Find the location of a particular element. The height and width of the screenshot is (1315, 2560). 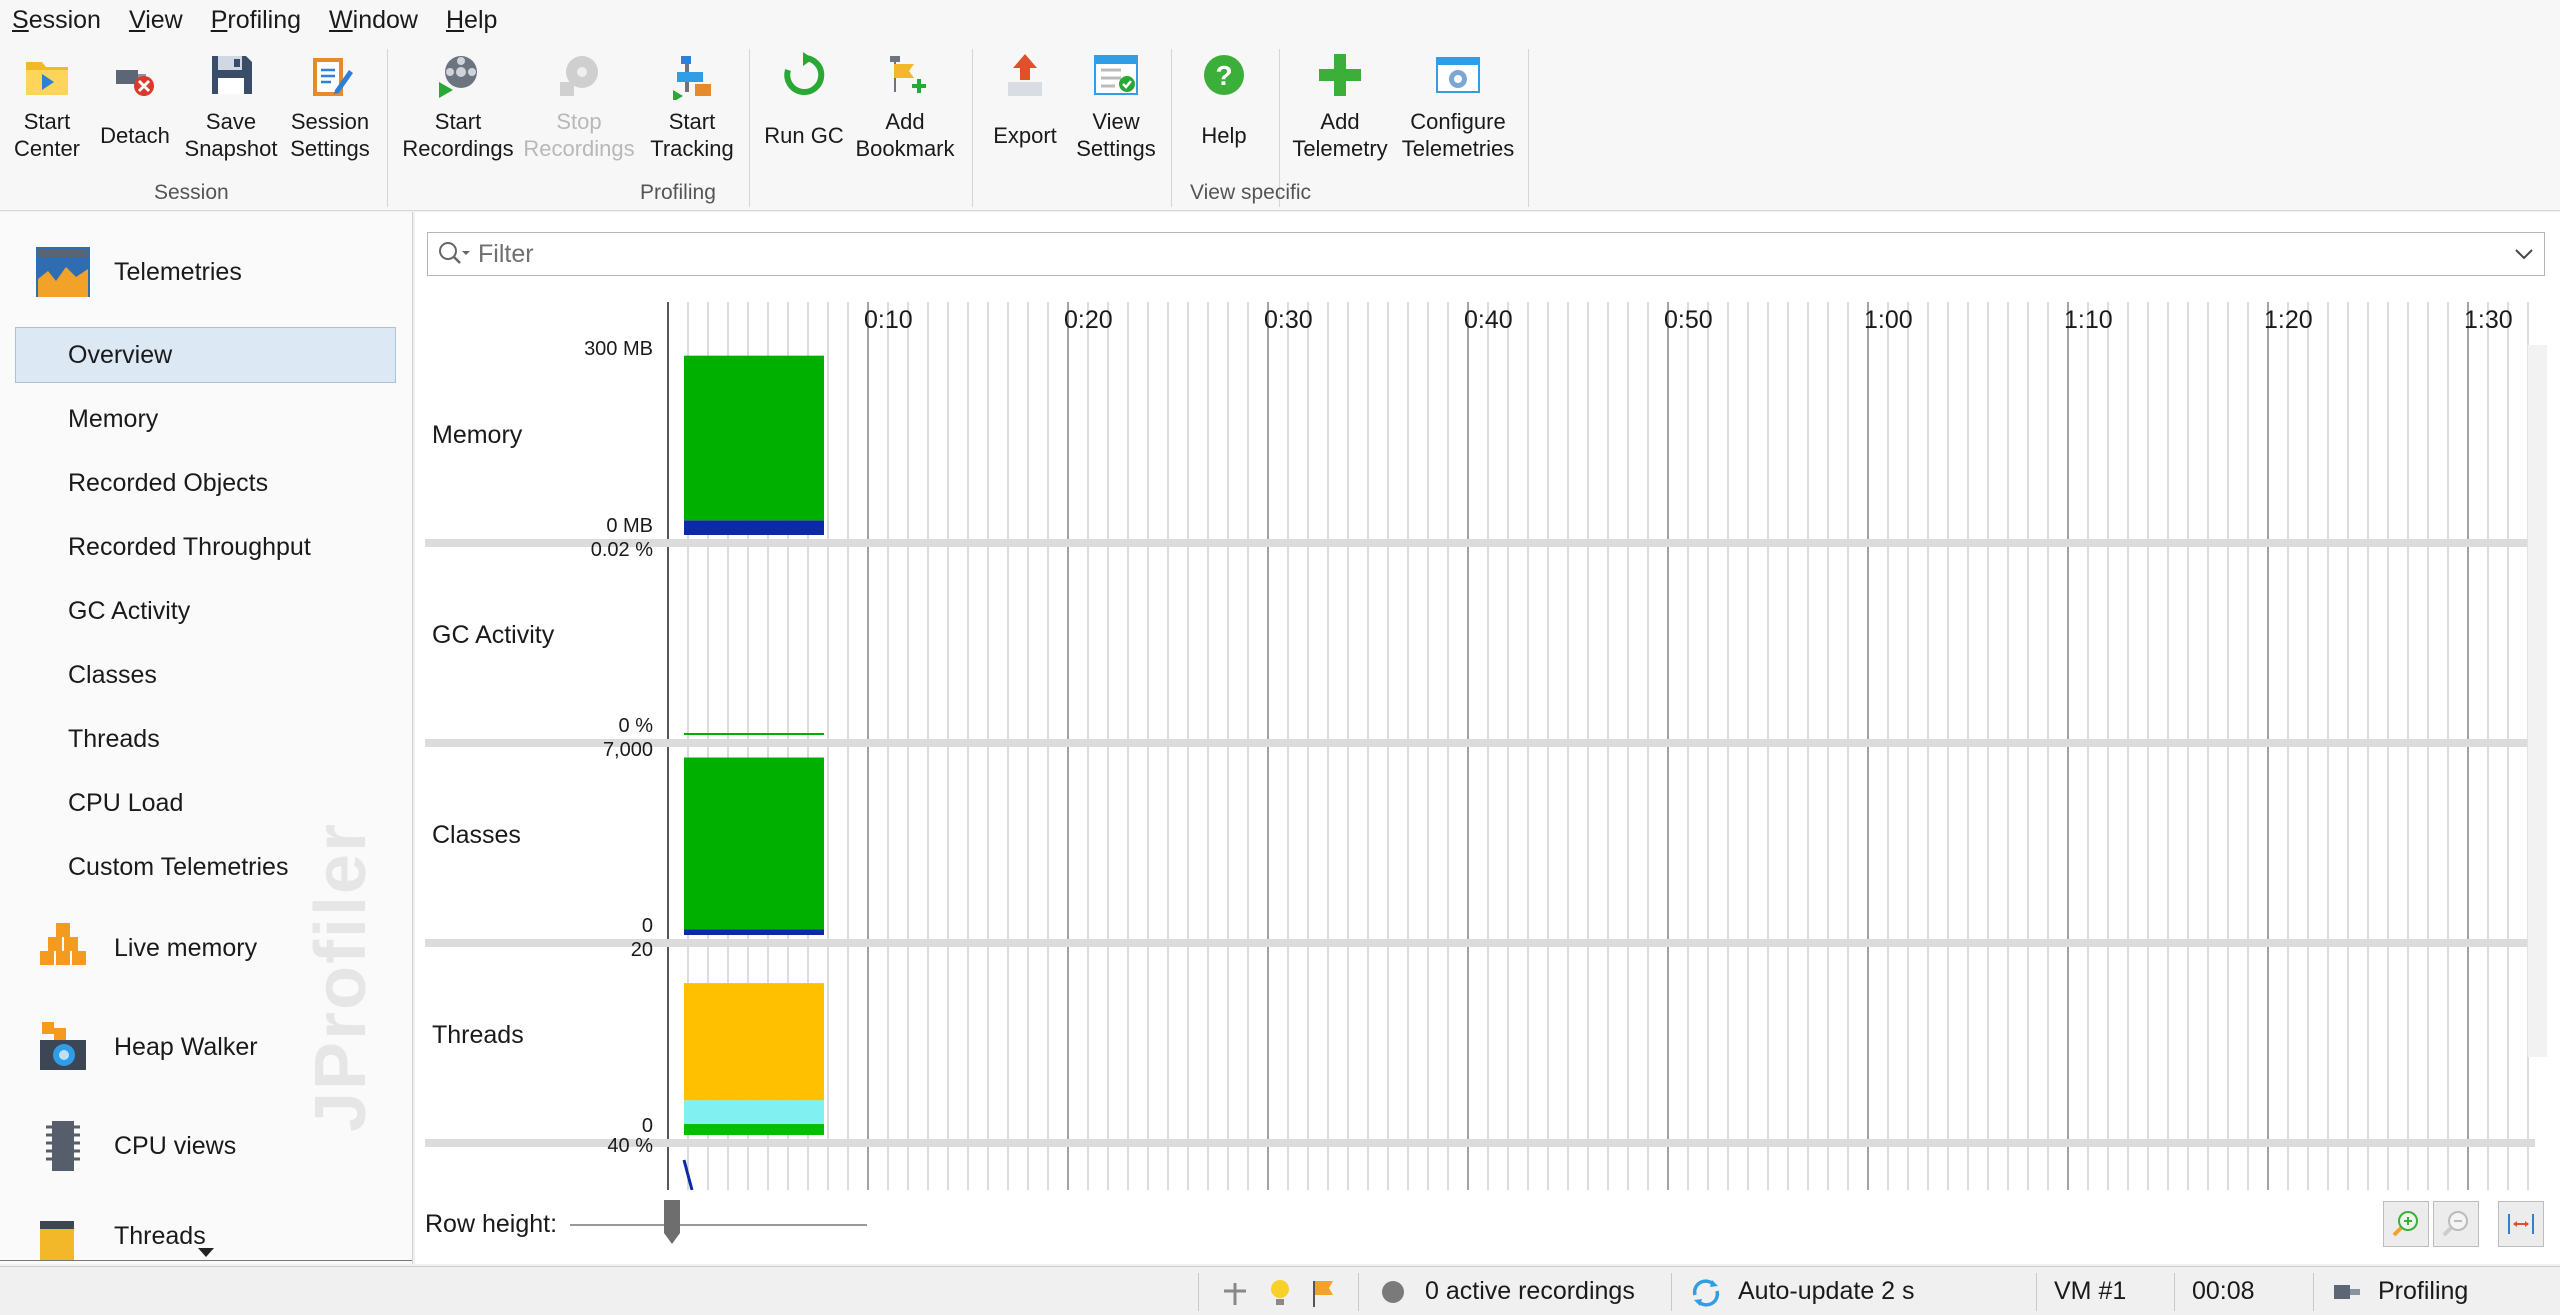

pin-icon is located at coordinates (1235, 1294).